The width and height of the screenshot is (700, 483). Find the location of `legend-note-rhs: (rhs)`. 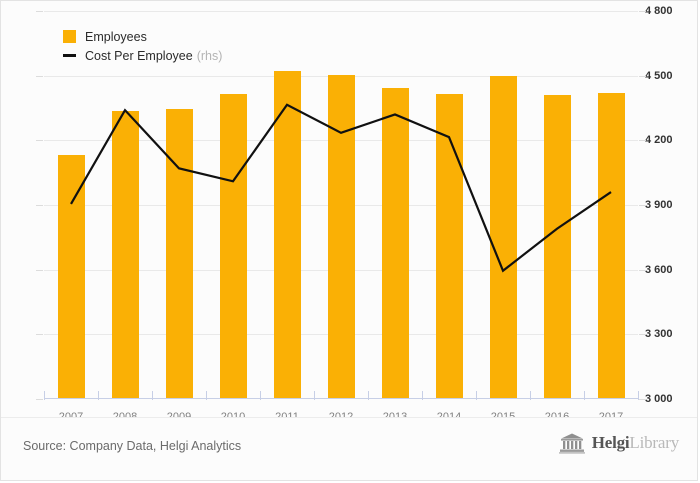

legend-note-rhs: (rhs) is located at coordinates (209, 55).